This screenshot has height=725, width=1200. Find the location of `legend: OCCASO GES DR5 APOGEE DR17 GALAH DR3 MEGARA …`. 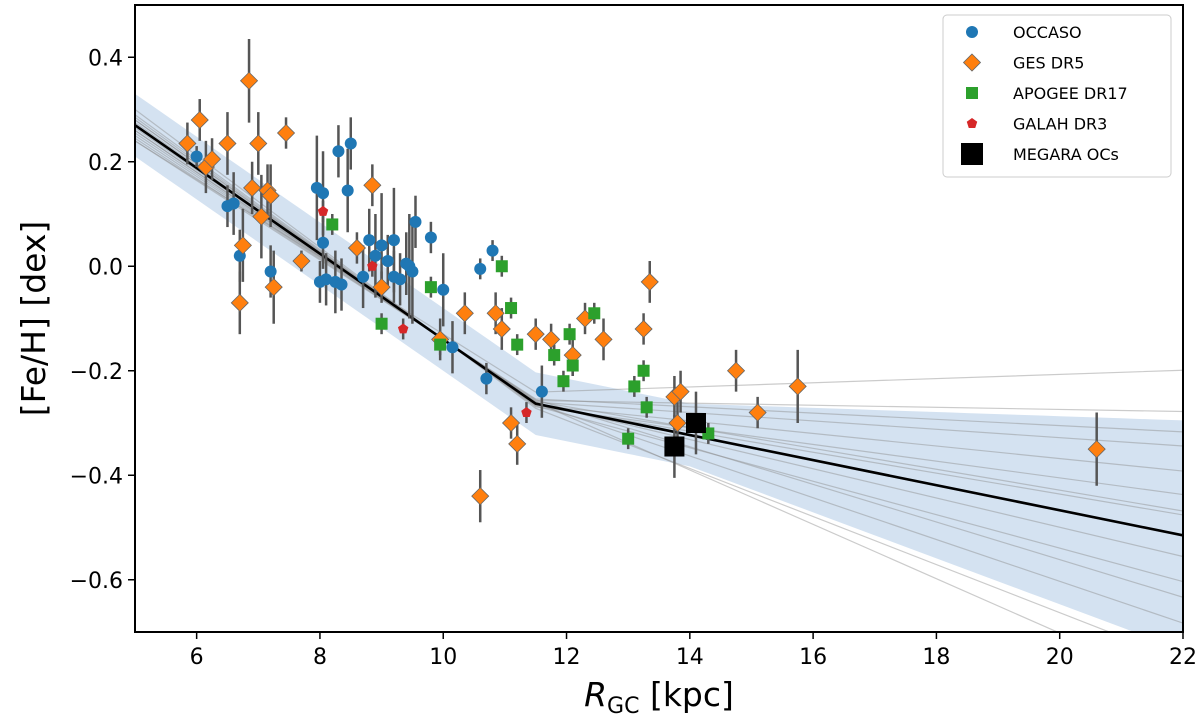

legend: OCCASO GES DR5 APOGEE DR17 GALAH DR3 MEGARA … is located at coordinates (1057, 96).